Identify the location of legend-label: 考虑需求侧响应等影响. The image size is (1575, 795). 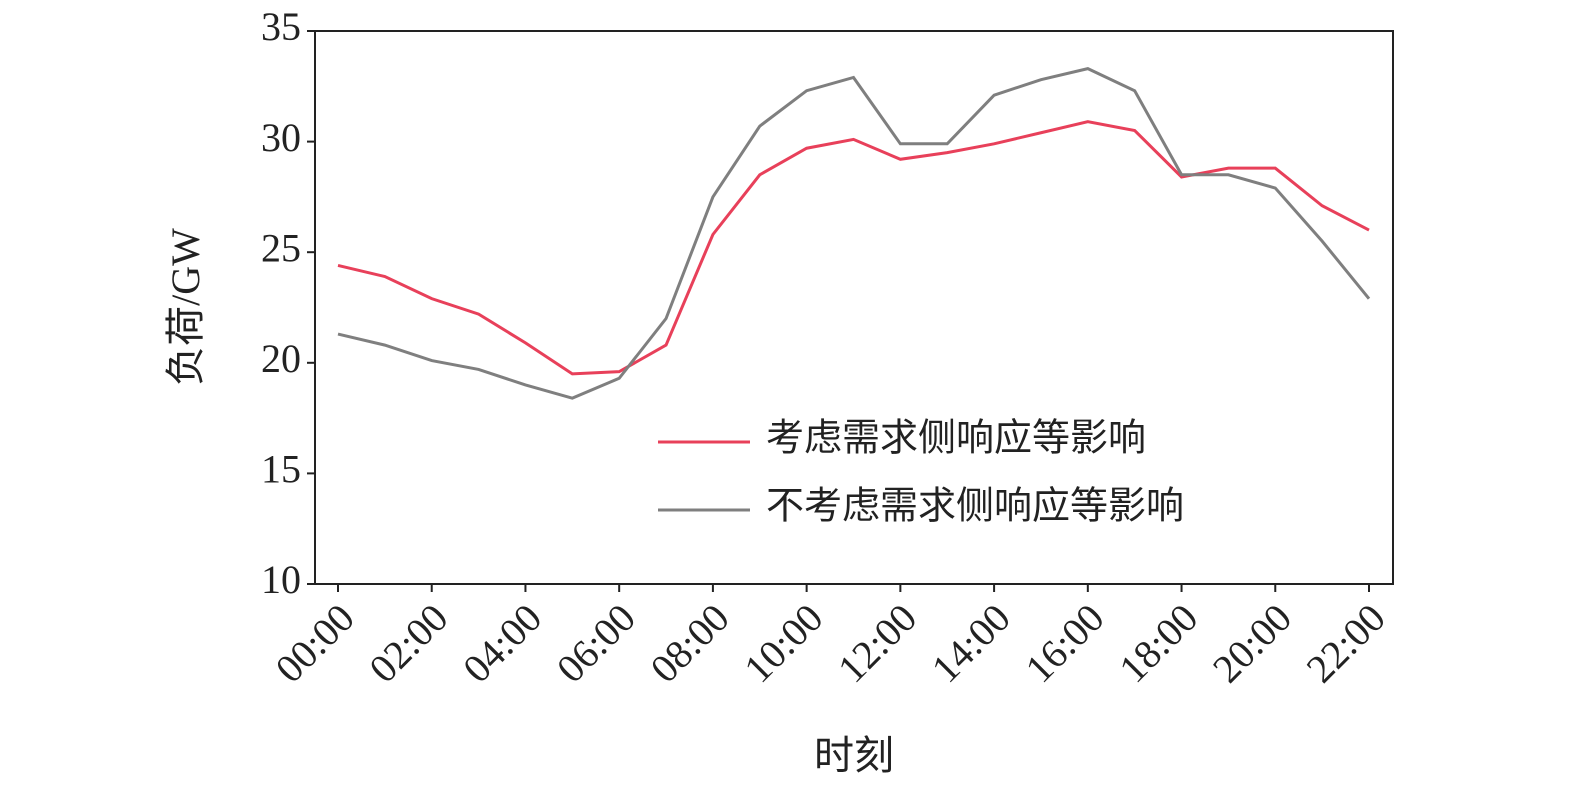
(956, 439).